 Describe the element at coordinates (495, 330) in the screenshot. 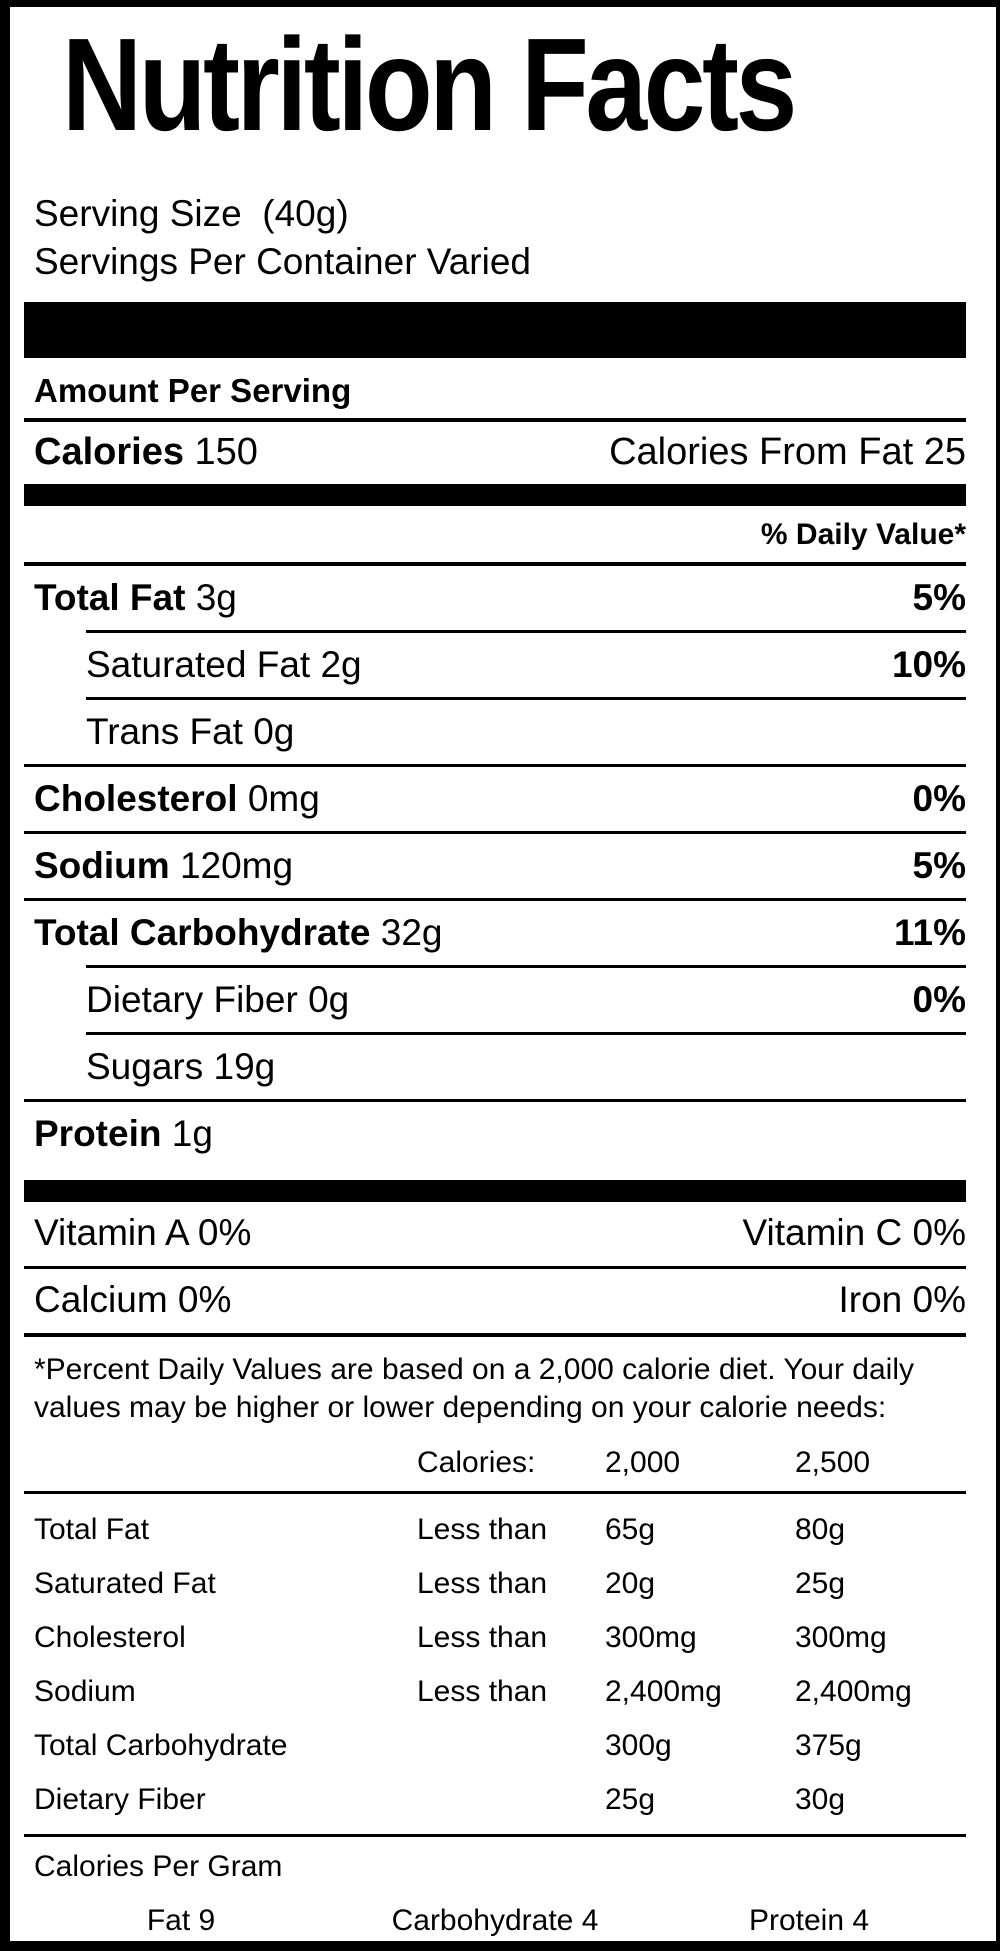

I see `section-divider-bar-top` at that location.